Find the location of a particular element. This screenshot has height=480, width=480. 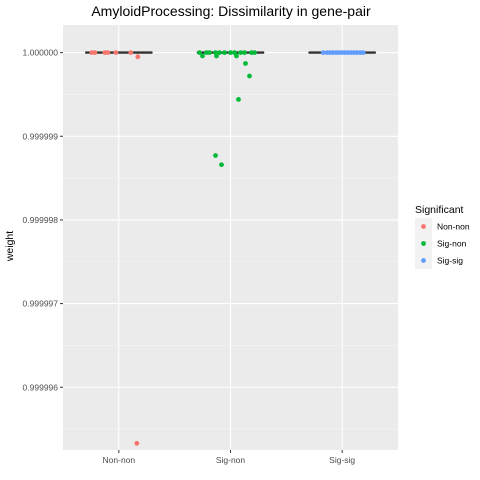

y-tick-label: 0.999997 is located at coordinates (41, 304).